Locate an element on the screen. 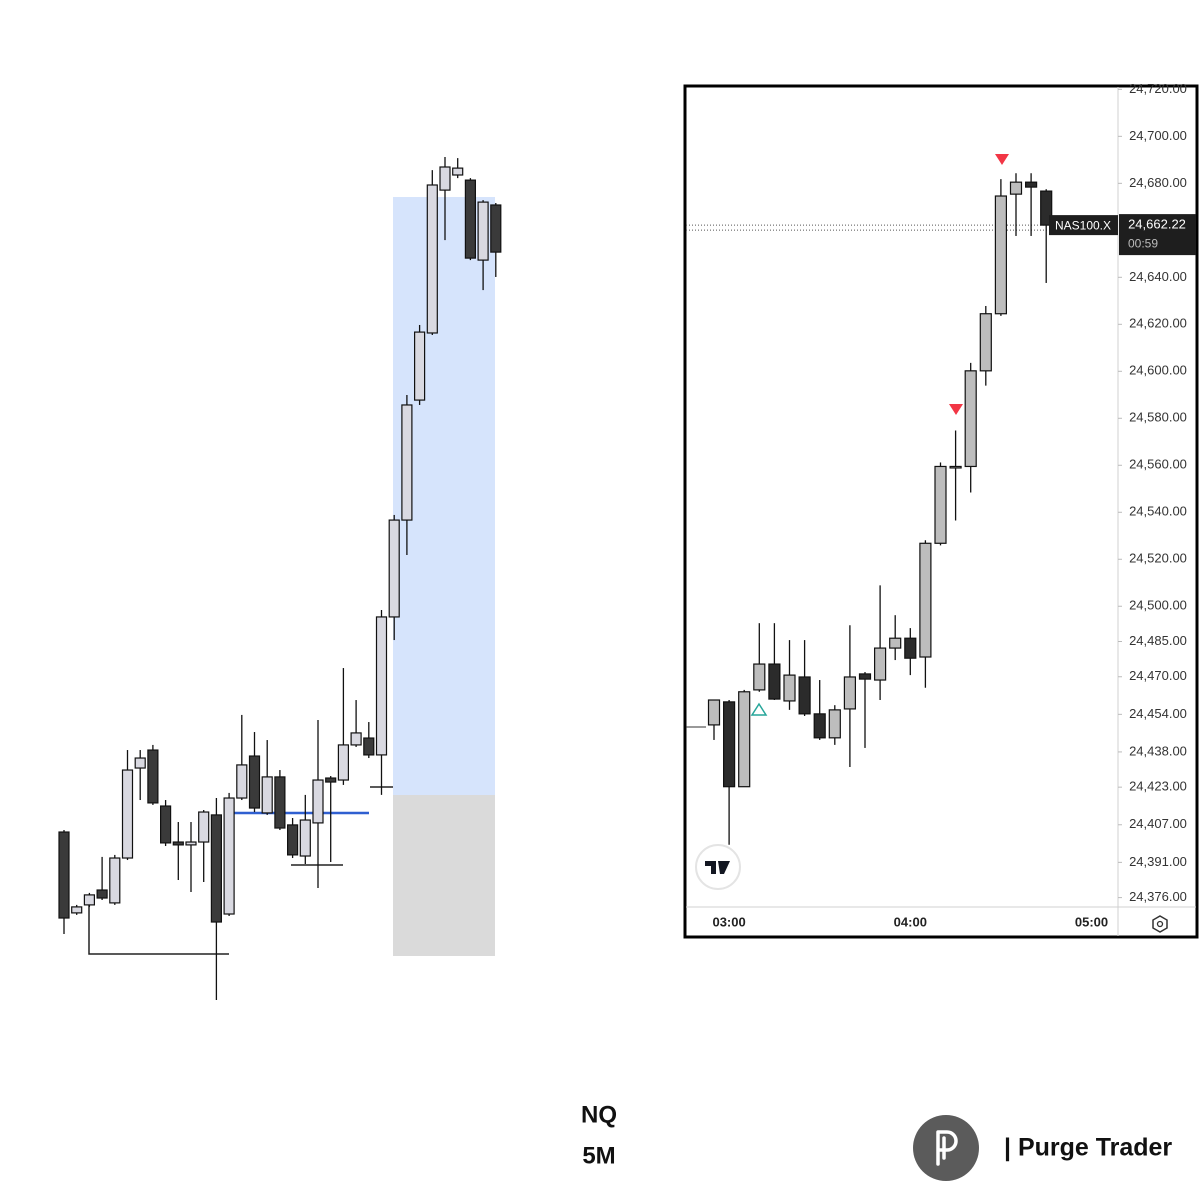 The width and height of the screenshot is (1200, 1200). y-tick-label: 24,485.00 is located at coordinates (1158, 640).